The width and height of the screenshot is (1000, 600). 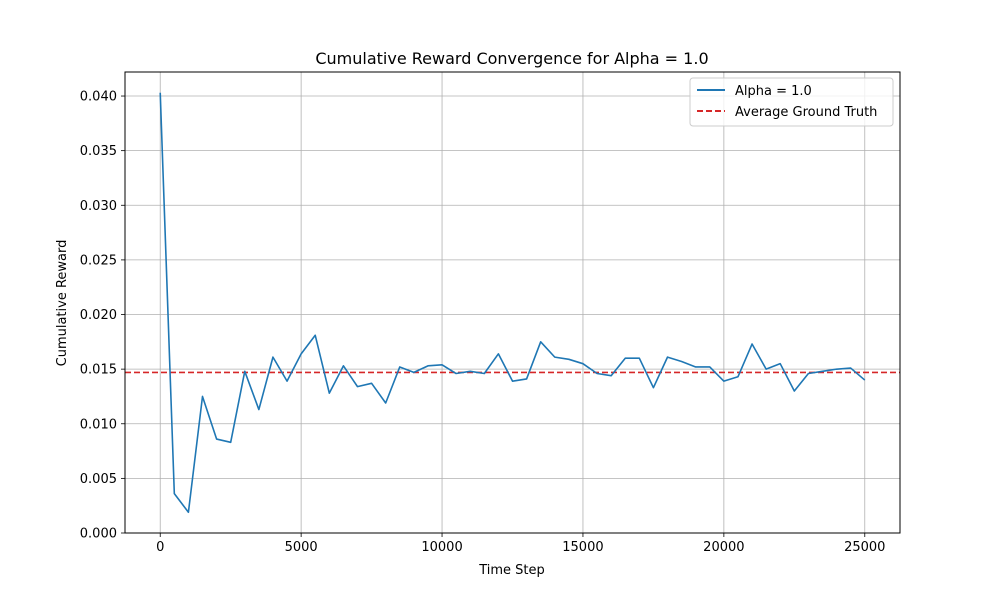 What do you see at coordinates (301, 547) in the screenshot?
I see `x-tick-label: 5000` at bounding box center [301, 547].